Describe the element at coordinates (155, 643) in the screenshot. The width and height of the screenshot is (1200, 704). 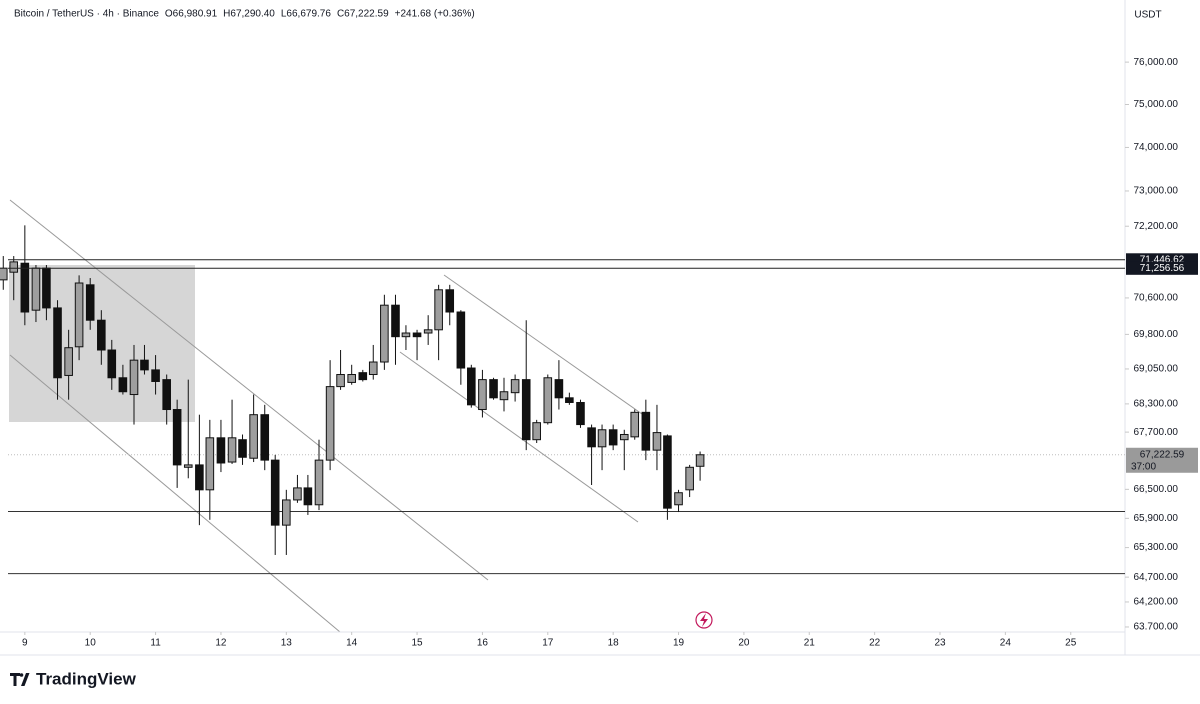
I see `x-tick-label: 11` at that location.